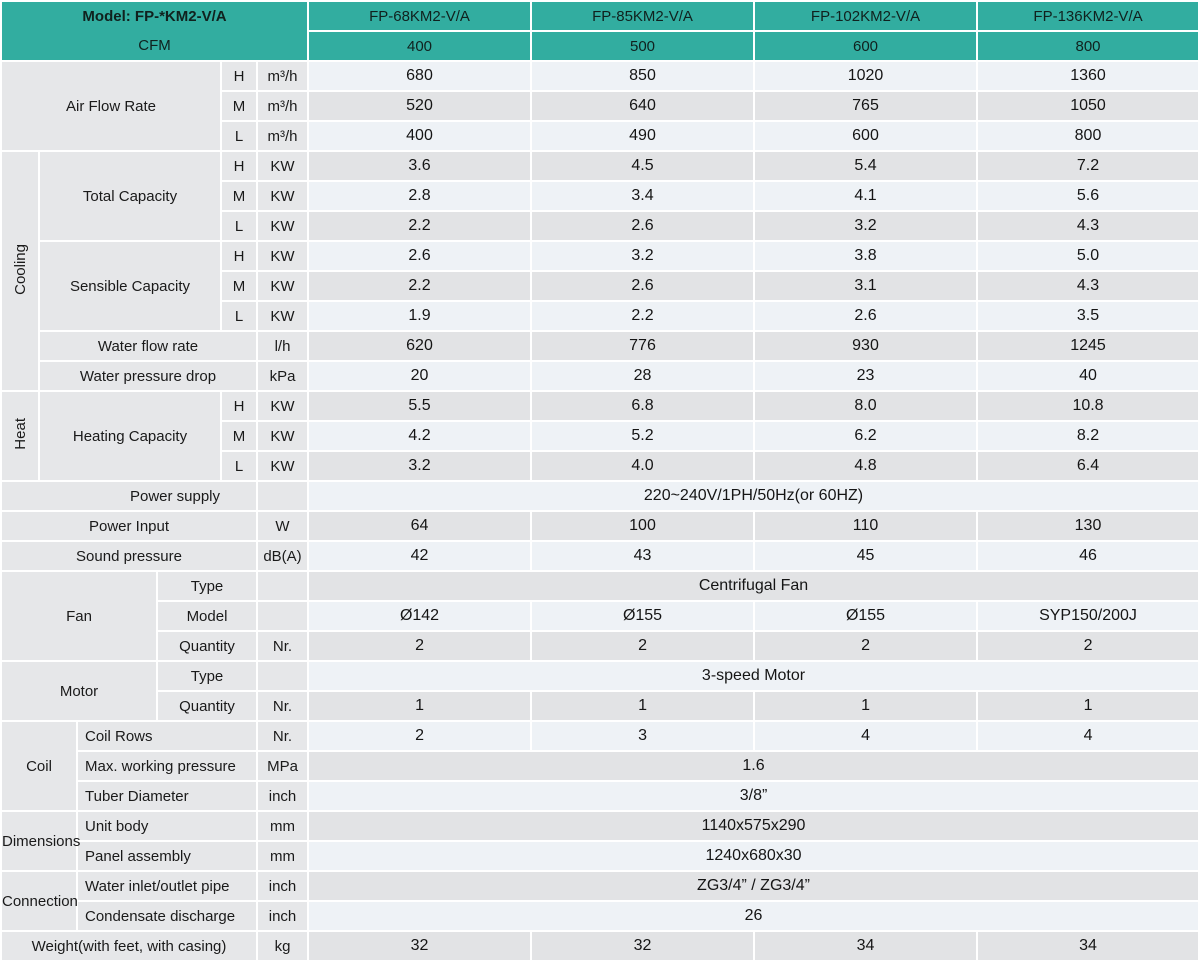 The image size is (1200, 962). What do you see at coordinates (20, 436) in the screenshot?
I see `section-label-heat: Heat` at bounding box center [20, 436].